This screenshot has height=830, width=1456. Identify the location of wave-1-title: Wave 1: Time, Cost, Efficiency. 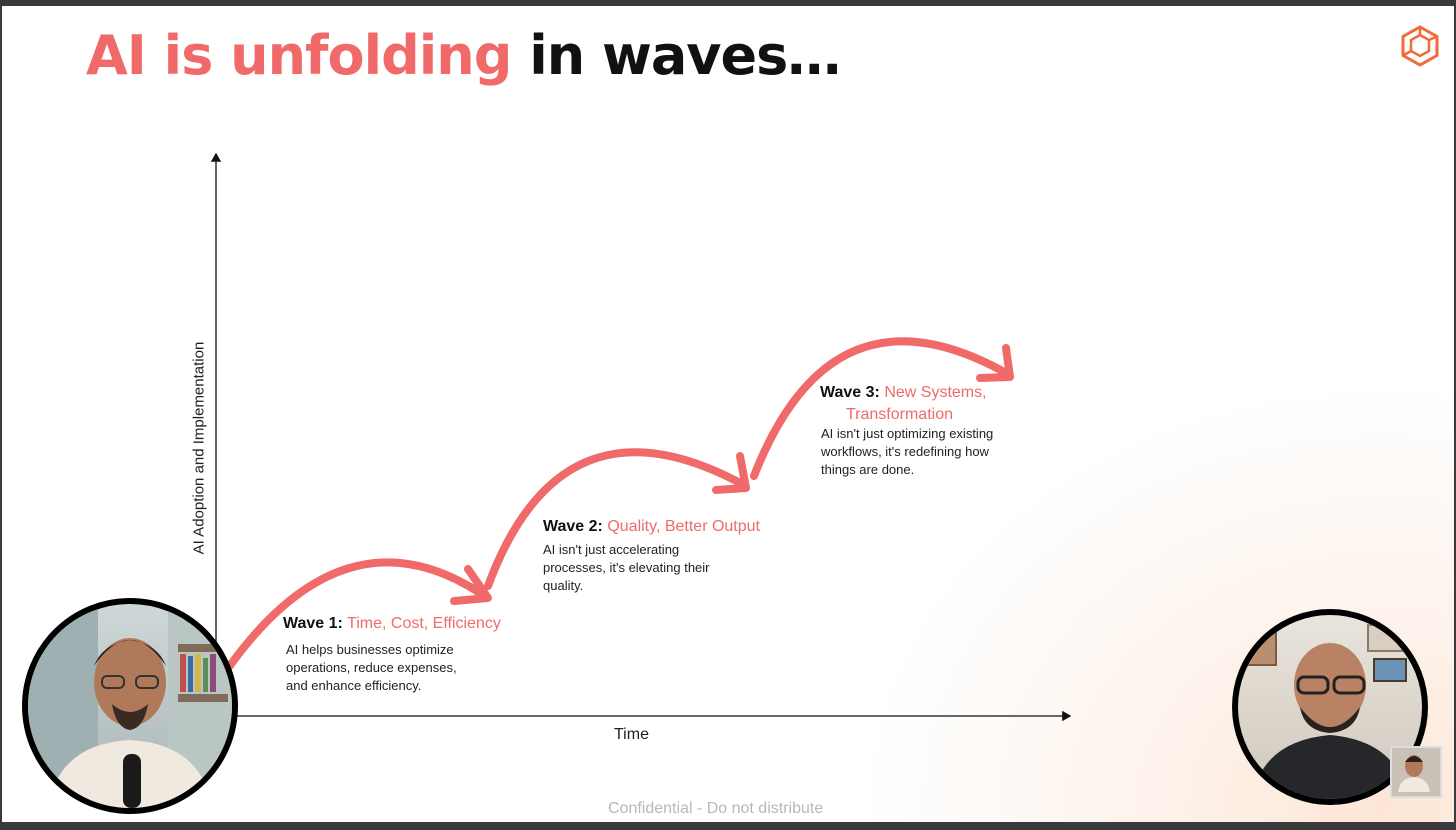
(392, 624).